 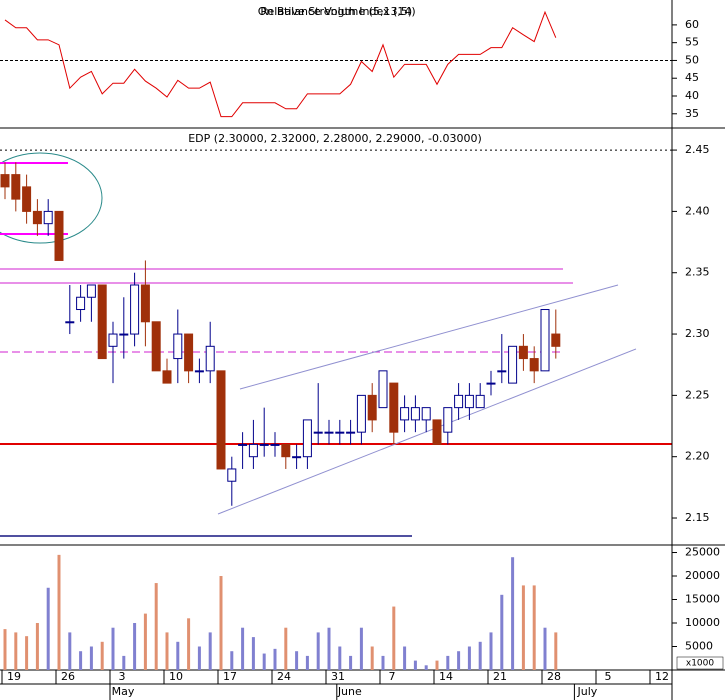 What do you see at coordinates (587, 691) in the screenshot?
I see `month-label: July` at bounding box center [587, 691].